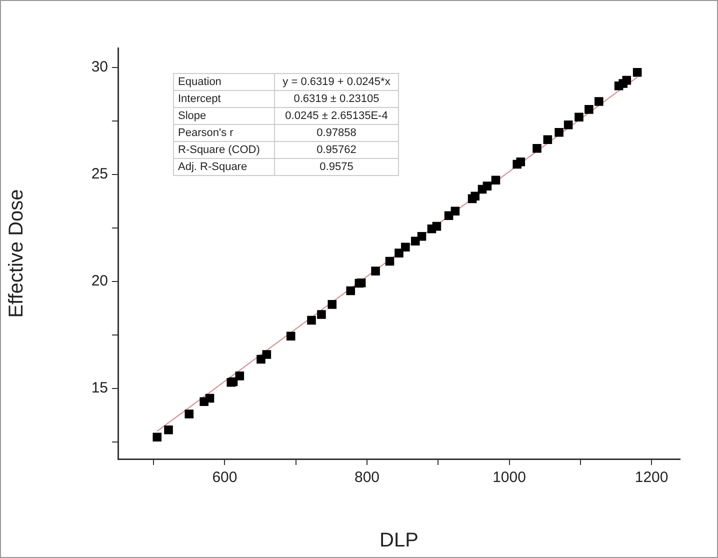  What do you see at coordinates (336, 133) in the screenshot?
I see `annotation: 0.97858` at bounding box center [336, 133].